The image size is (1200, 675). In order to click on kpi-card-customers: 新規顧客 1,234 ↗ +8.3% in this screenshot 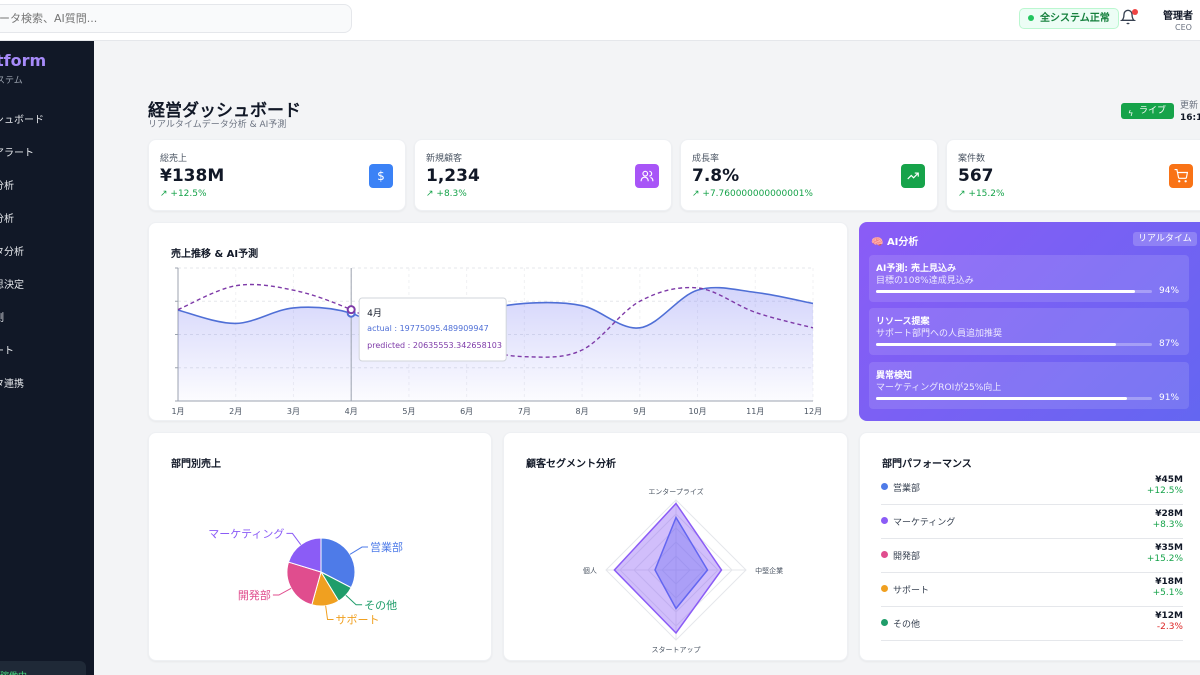, I will do `click(543, 175)`.